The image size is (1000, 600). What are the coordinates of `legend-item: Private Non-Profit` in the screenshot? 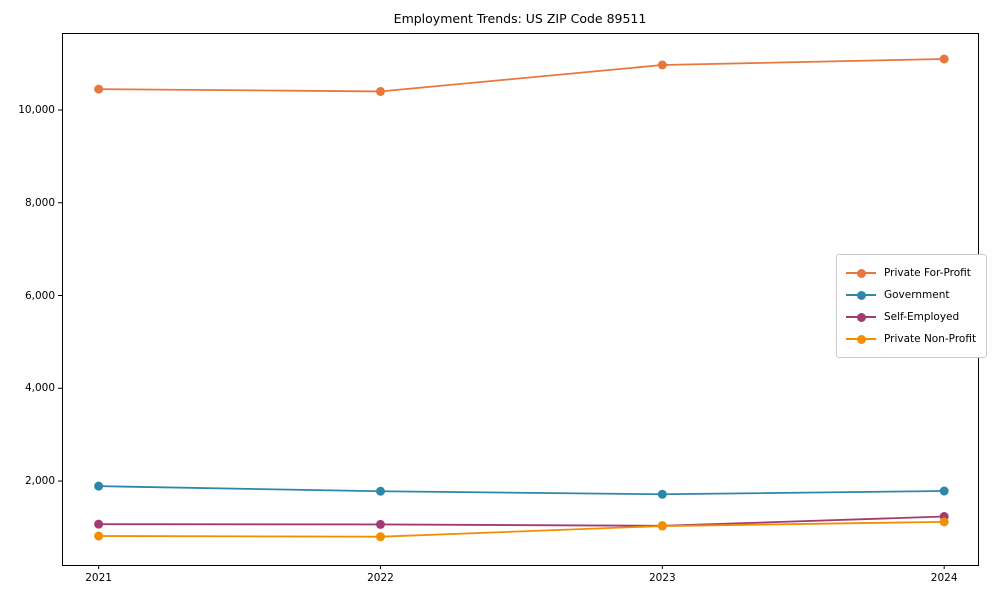 It's located at (911, 339).